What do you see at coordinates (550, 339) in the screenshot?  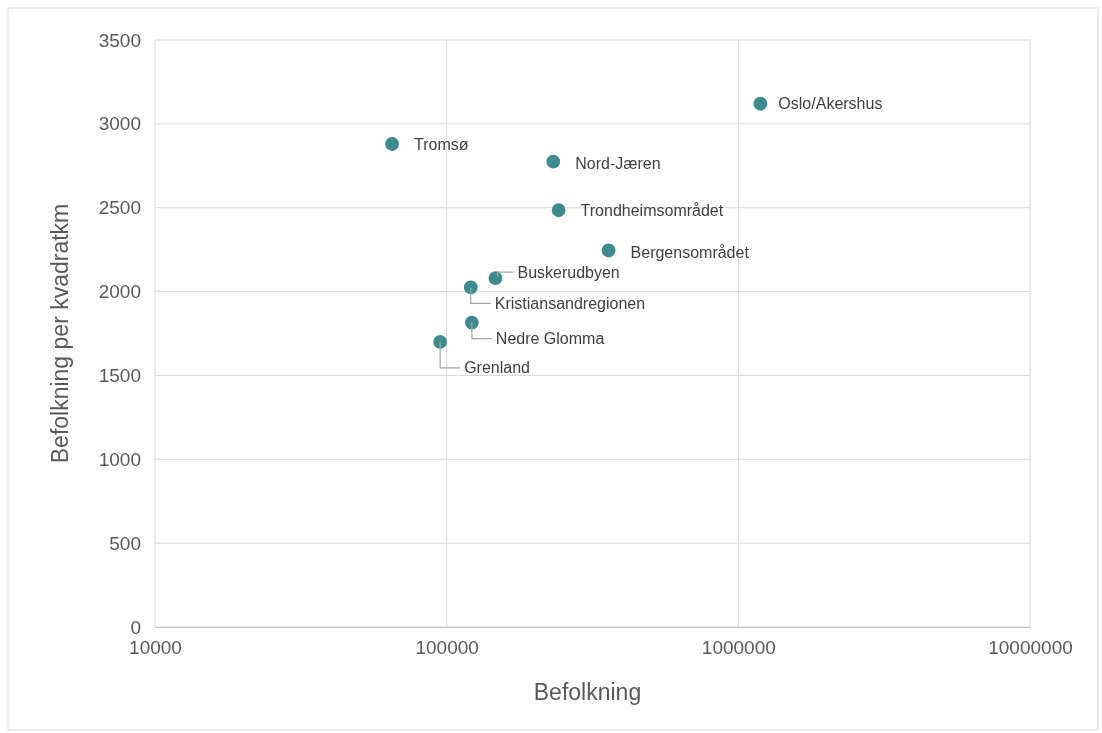 I see `series-label: Nedre Glomma` at bounding box center [550, 339].